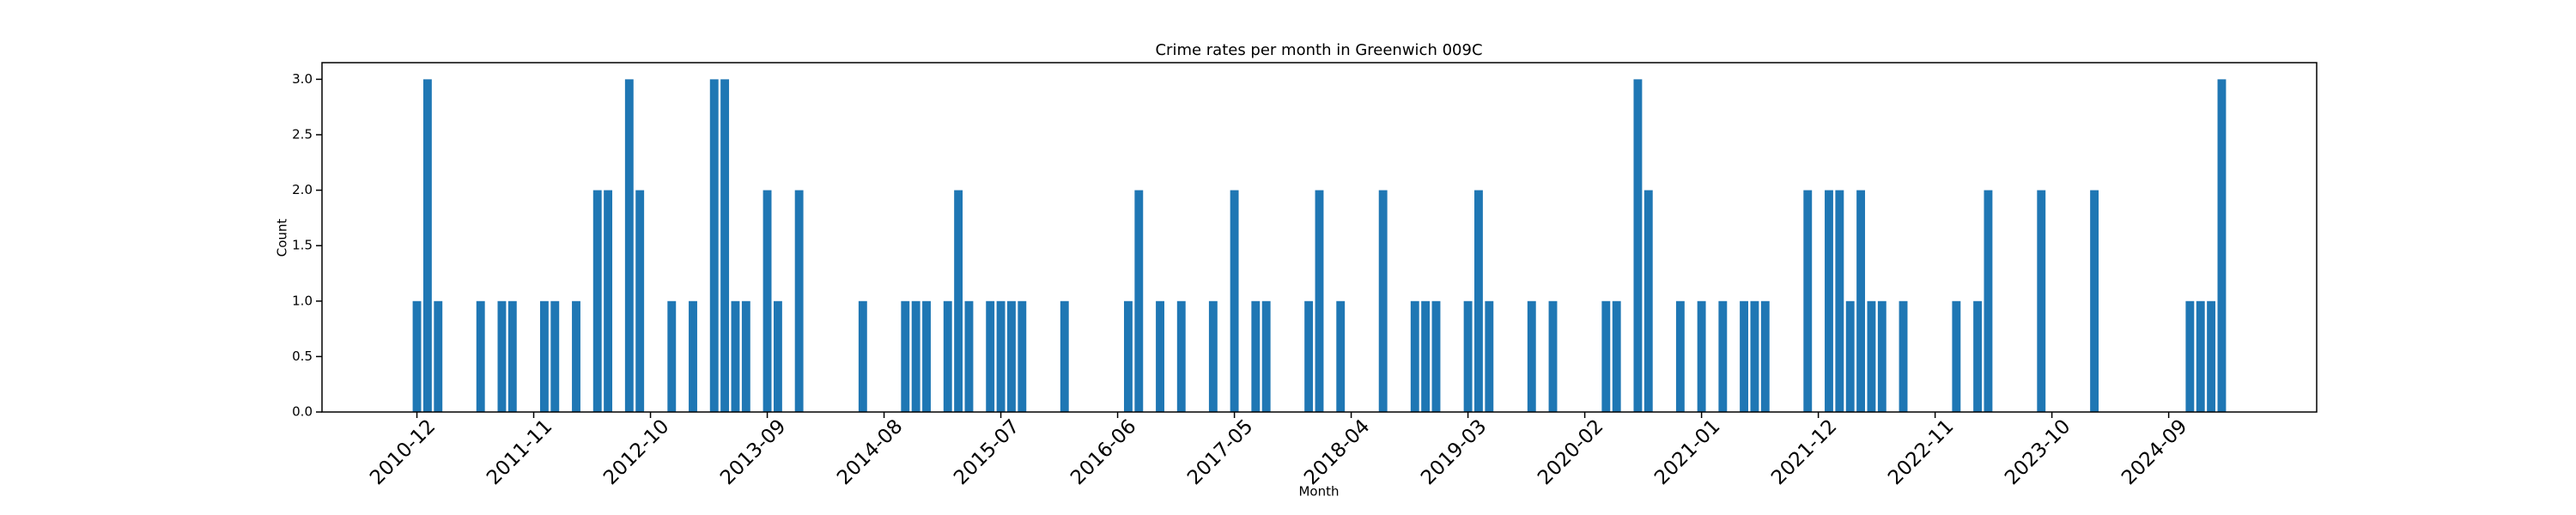 The width and height of the screenshot is (2576, 515). Describe the element at coordinates (753, 452) in the screenshot. I see `x-tick-label: 2013-09` at that location.